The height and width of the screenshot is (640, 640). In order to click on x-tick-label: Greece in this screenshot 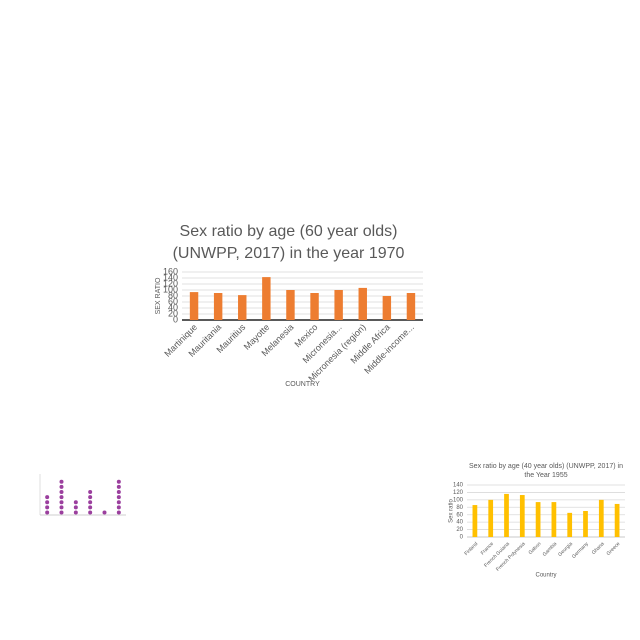, I will do `click(614, 549)`.